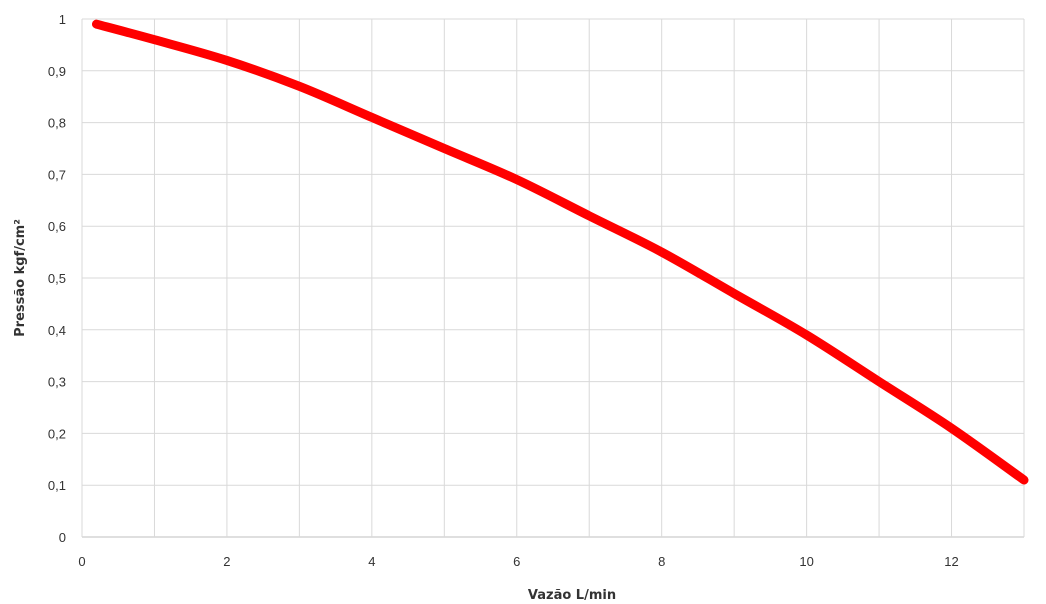 Image resolution: width=1046 pixels, height=604 pixels. What do you see at coordinates (951, 561) in the screenshot?
I see `x-tick-label: 12` at bounding box center [951, 561].